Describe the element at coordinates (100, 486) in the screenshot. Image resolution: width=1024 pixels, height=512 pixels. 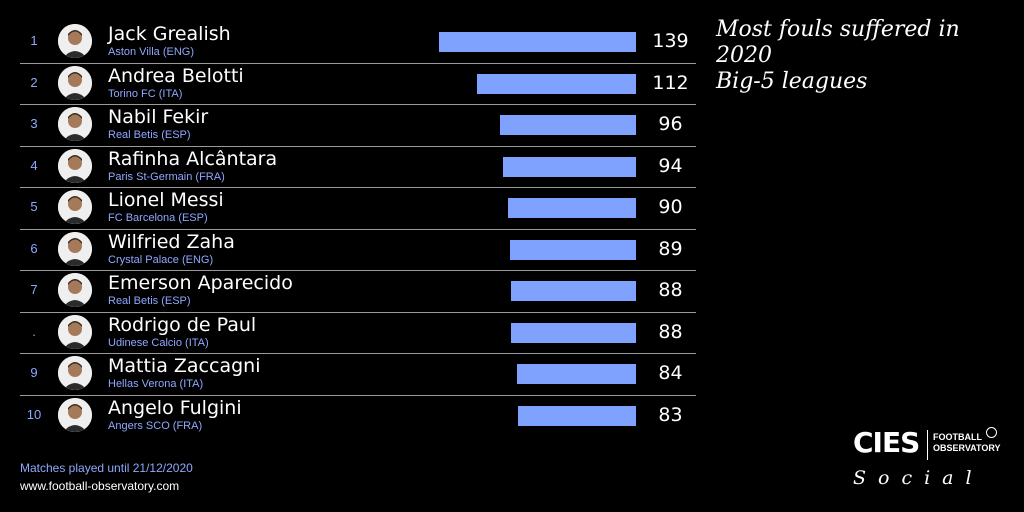
I see `footer-url: www.football-observatory.com` at that location.